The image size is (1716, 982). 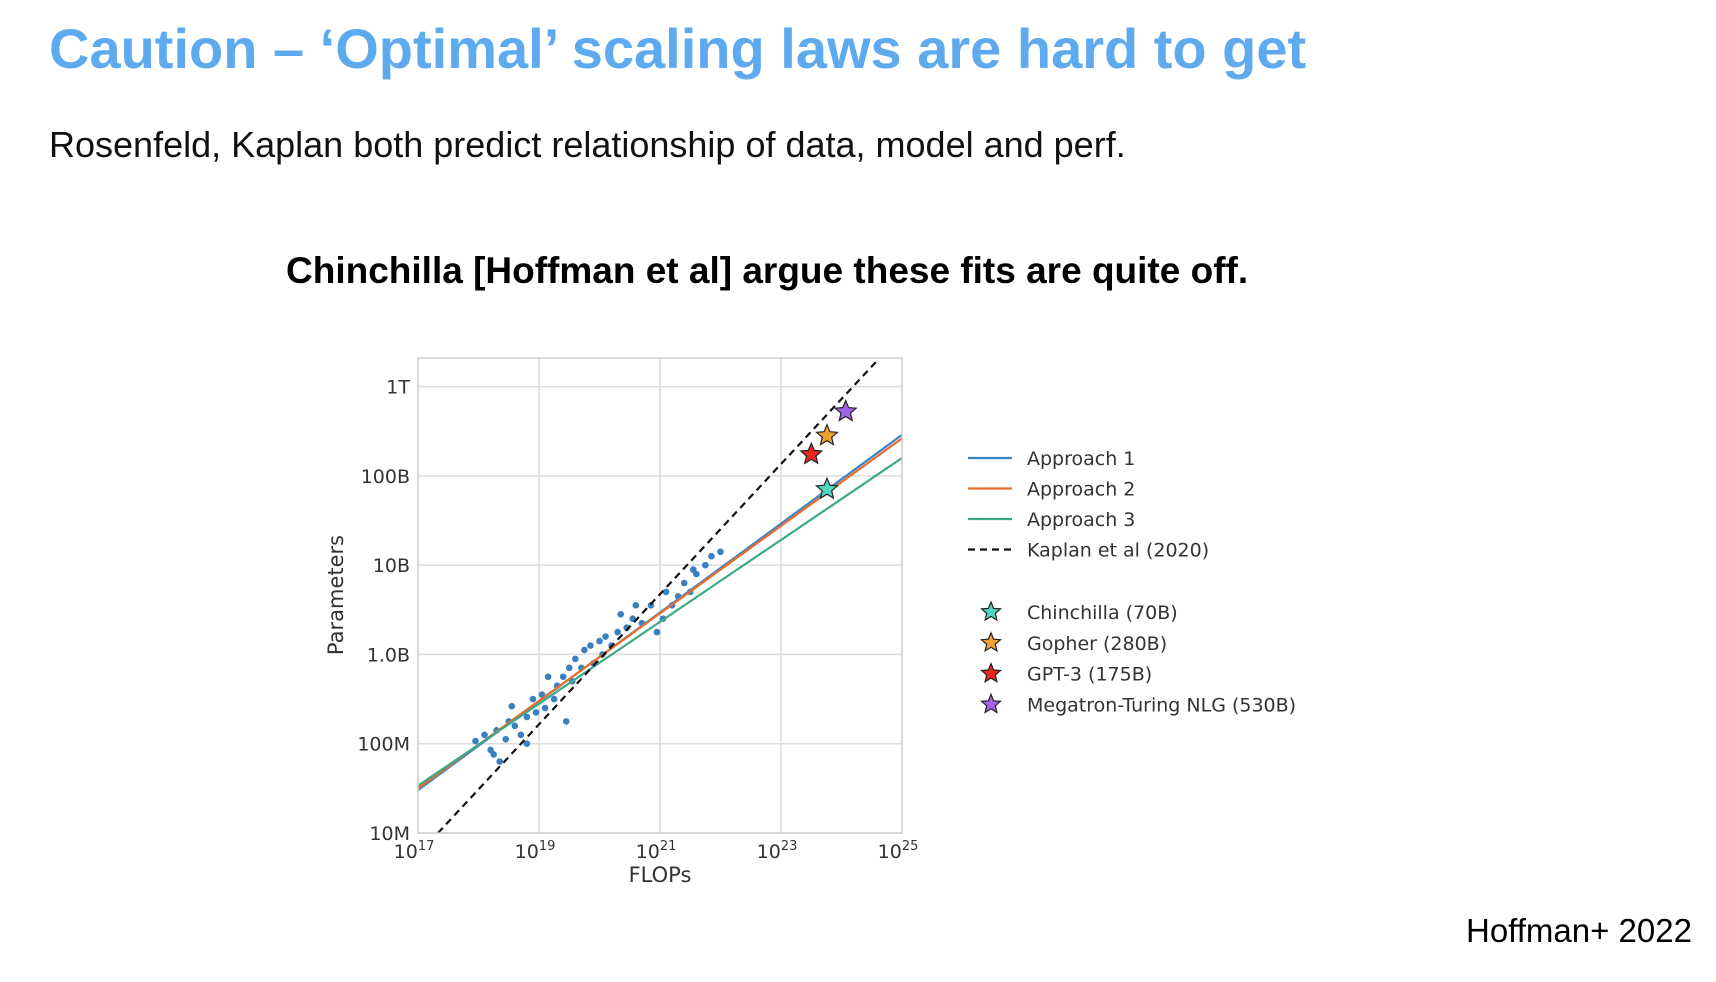 I want to click on y-tick-label: 100B, so click(x=385, y=477).